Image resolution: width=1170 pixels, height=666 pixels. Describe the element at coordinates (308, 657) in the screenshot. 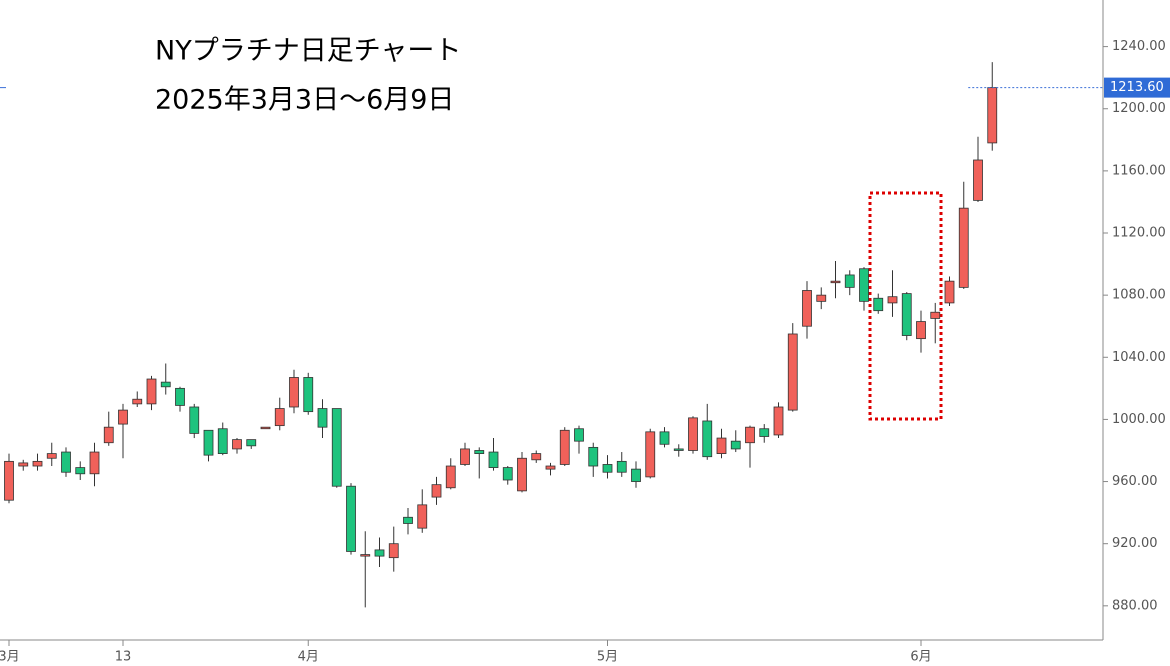

I see `x-tick-label: 4月` at that location.